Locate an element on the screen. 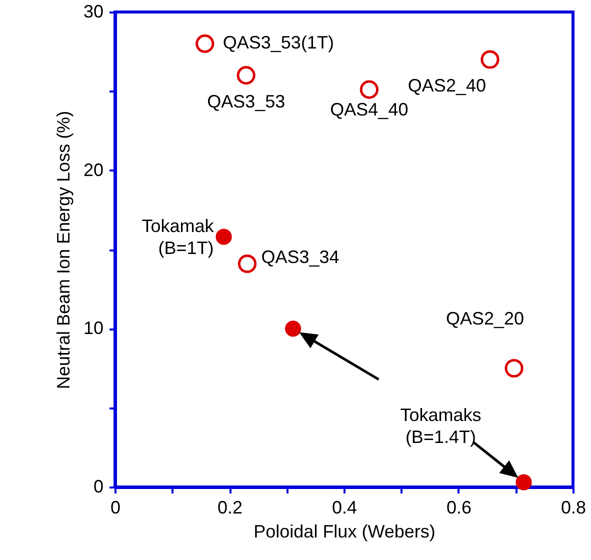 This screenshot has height=560, width=591. annotation: Tokamak (B=1T) is located at coordinates (178, 237).